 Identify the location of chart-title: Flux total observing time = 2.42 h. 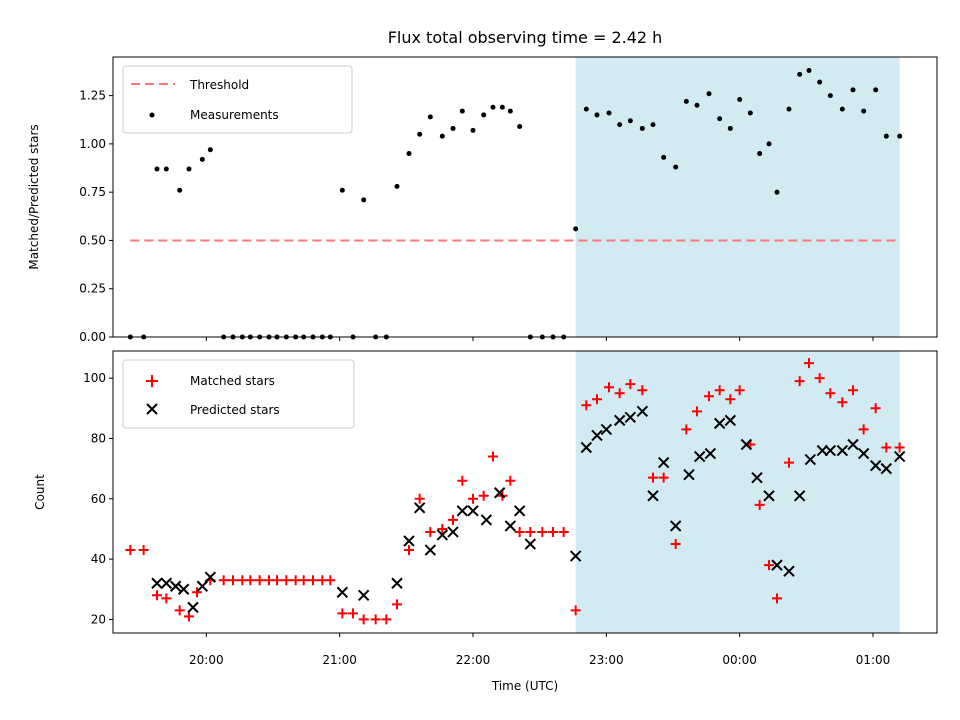
(525, 37).